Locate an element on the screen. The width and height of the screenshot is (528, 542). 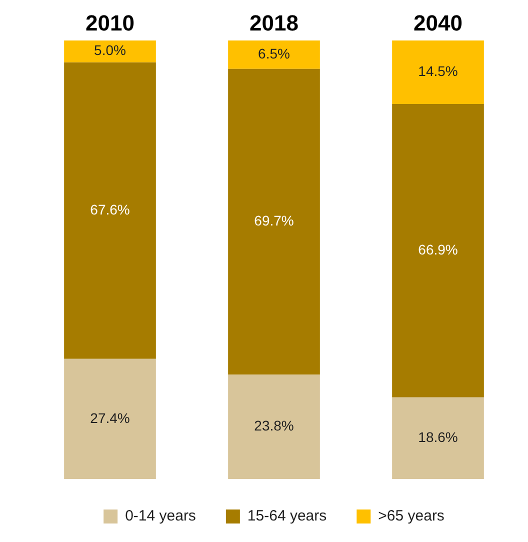
data-label: 66.9% is located at coordinates (438, 250).